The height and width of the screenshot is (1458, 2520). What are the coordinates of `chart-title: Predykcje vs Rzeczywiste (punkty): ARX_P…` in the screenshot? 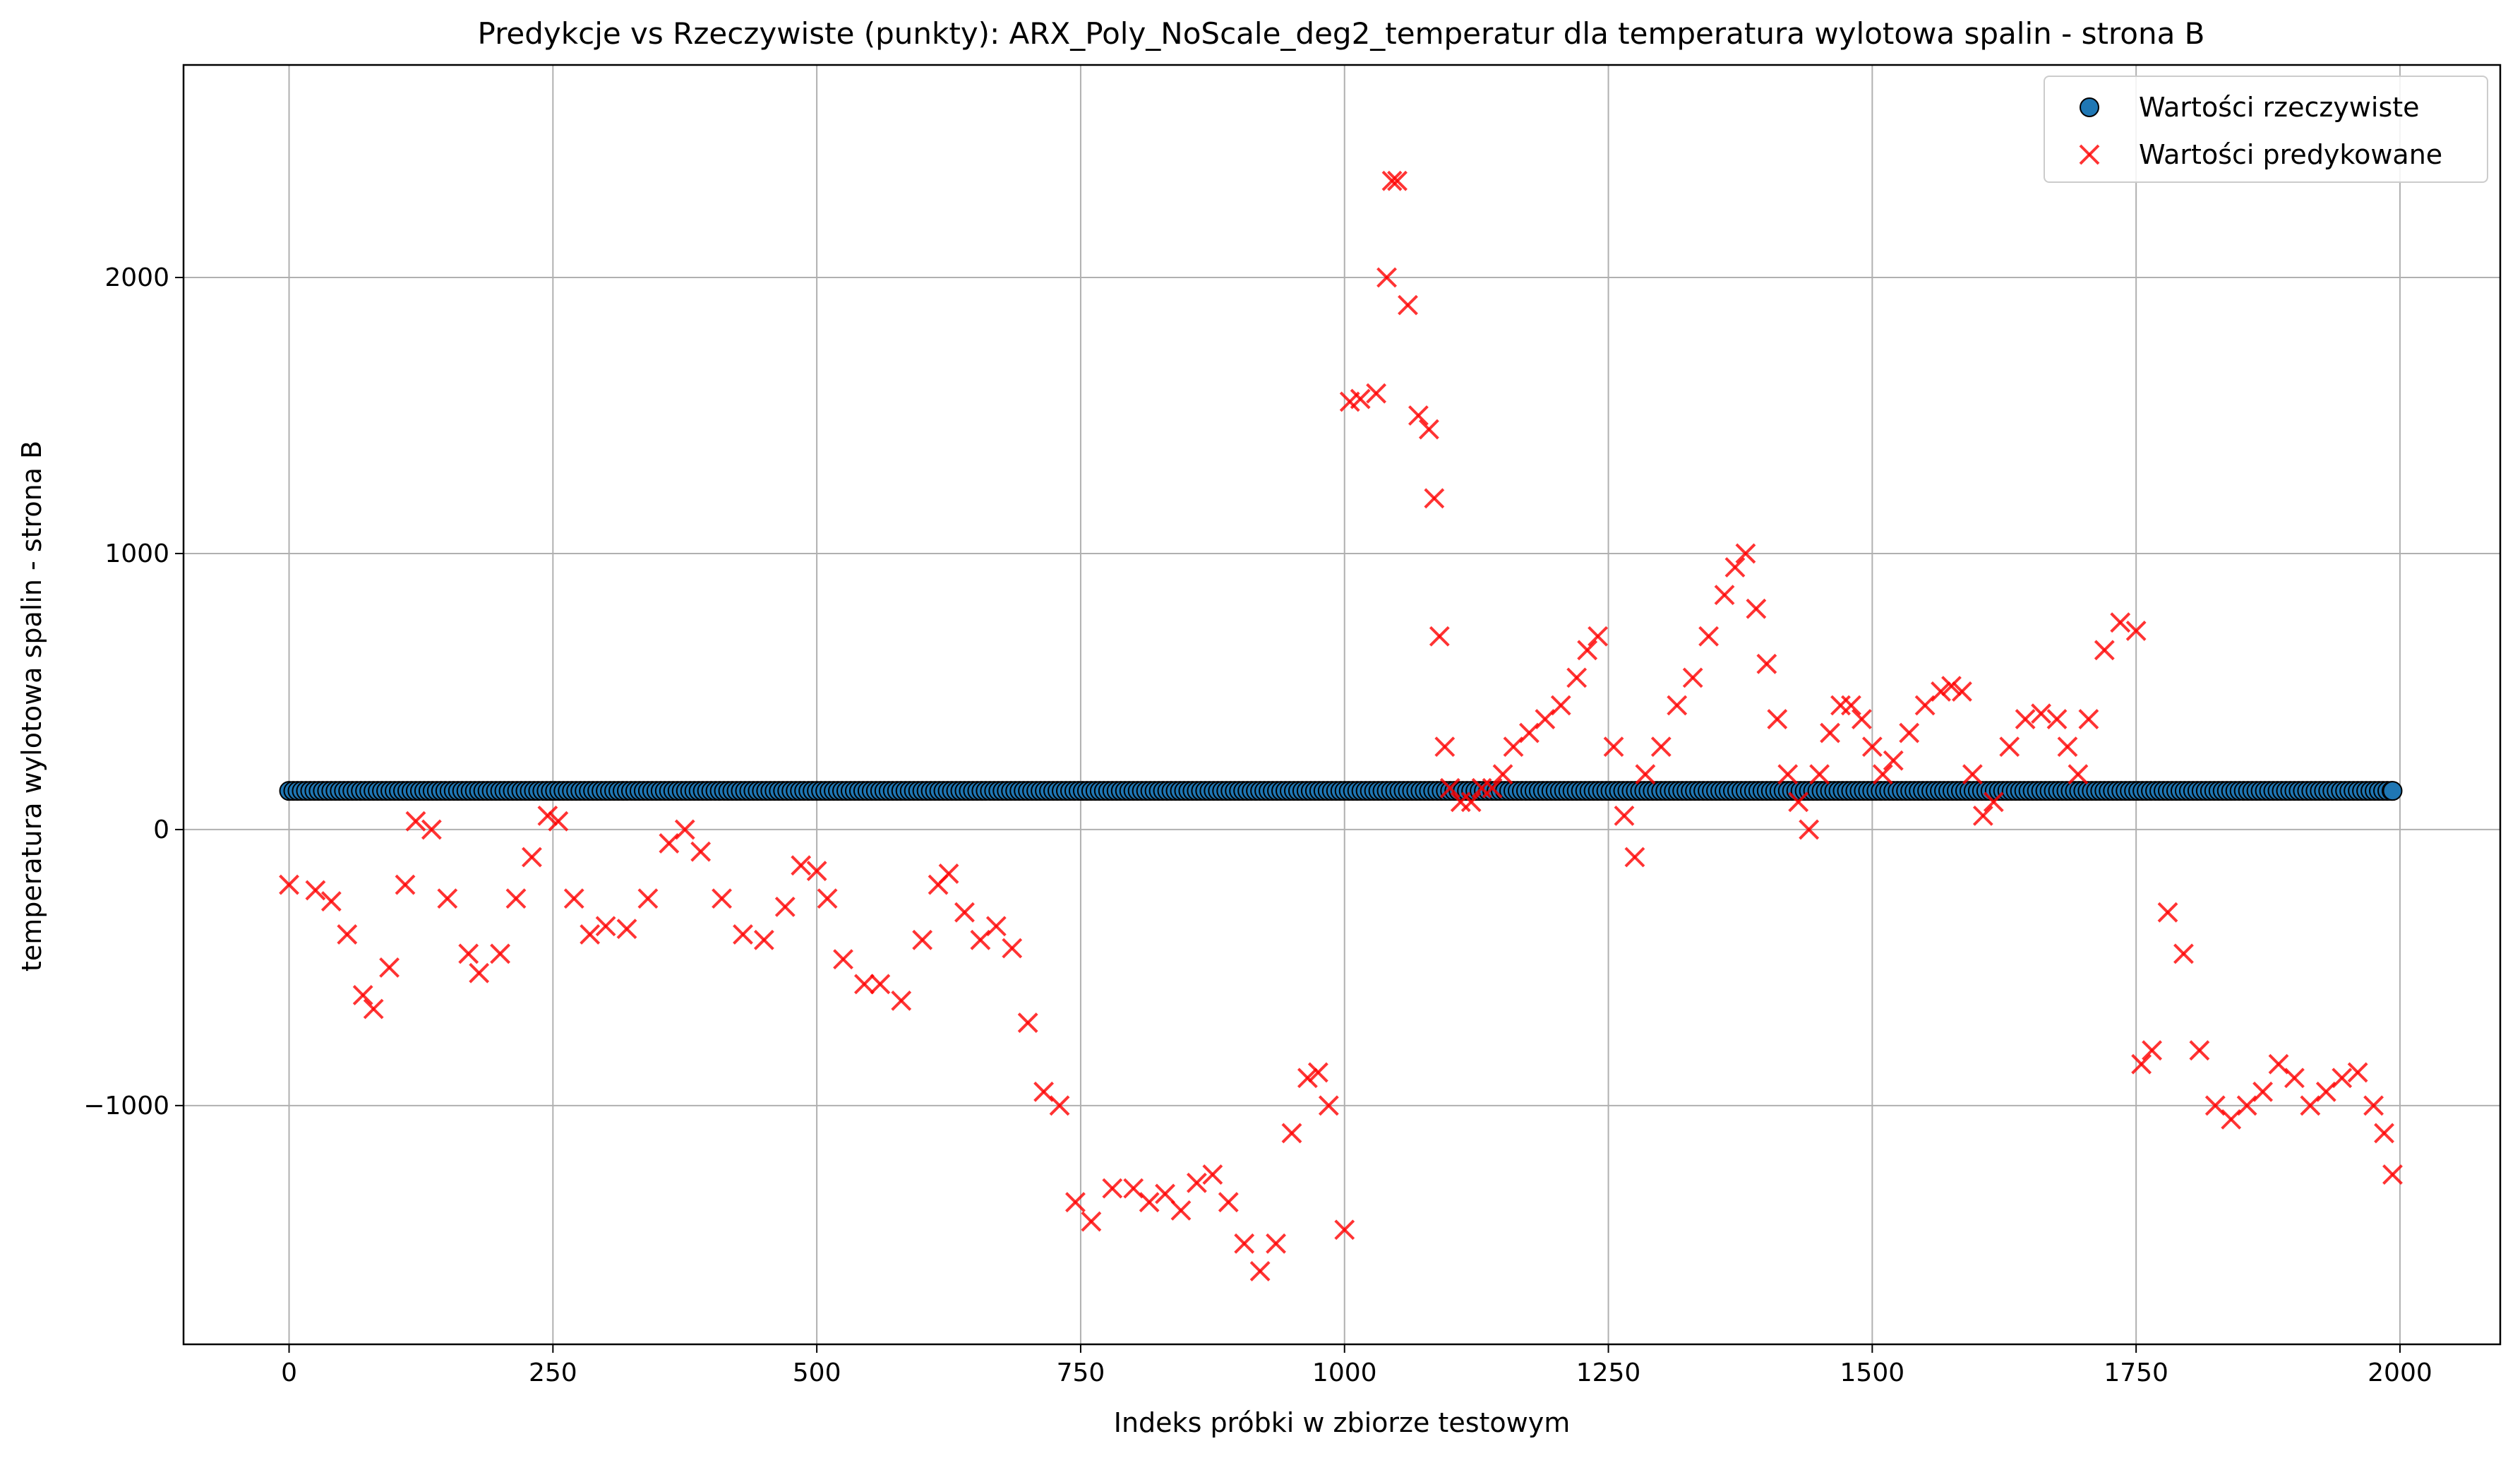 It's located at (1341, 33).